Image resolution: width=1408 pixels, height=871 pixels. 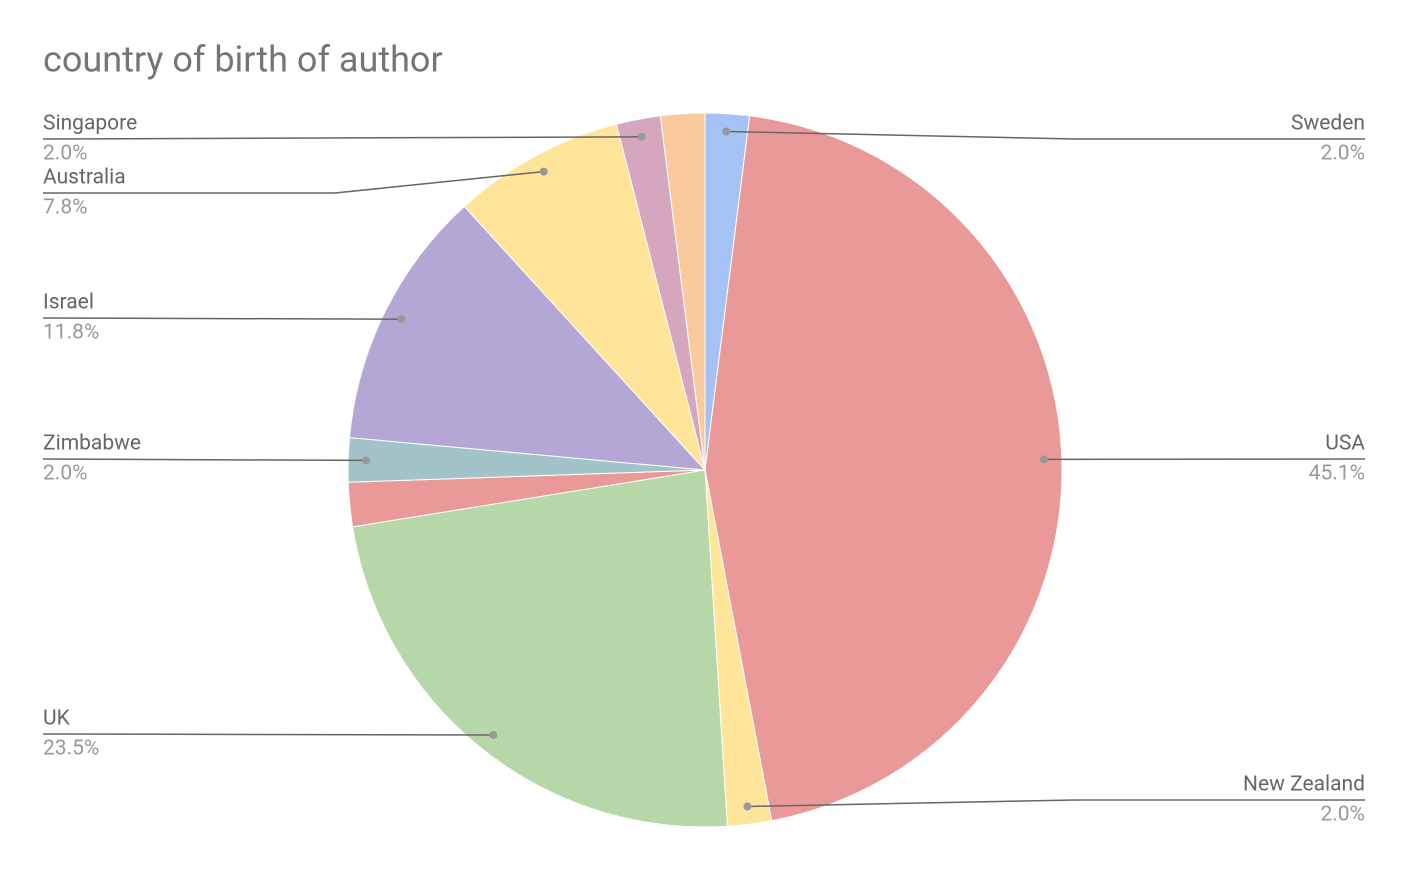 I want to click on slice-label: UK, so click(x=57, y=719).